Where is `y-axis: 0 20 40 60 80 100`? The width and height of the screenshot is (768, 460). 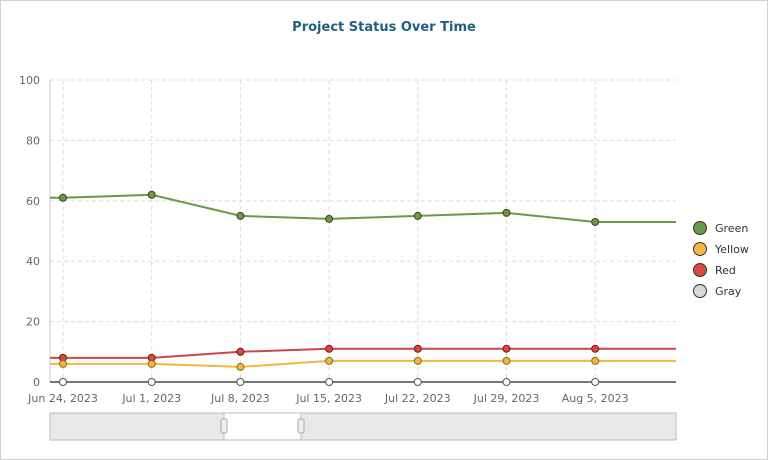 y-axis: 0 20 40 60 80 100 is located at coordinates (29, 231).